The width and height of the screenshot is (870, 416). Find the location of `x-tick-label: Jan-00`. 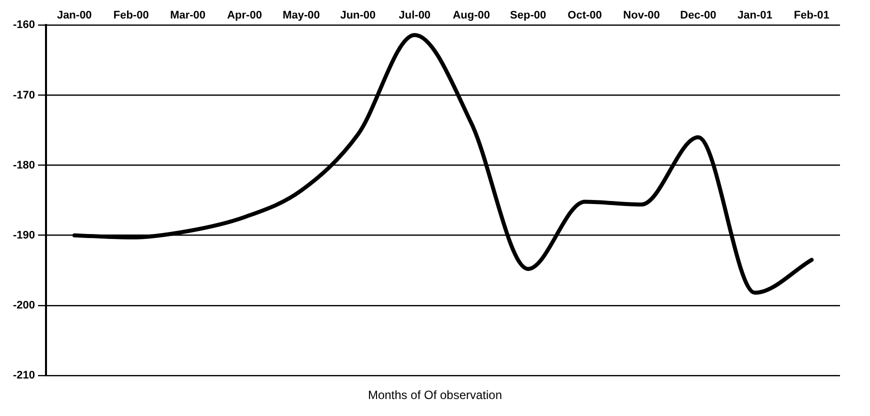

x-tick-label: Jan-00 is located at coordinates (74, 16).